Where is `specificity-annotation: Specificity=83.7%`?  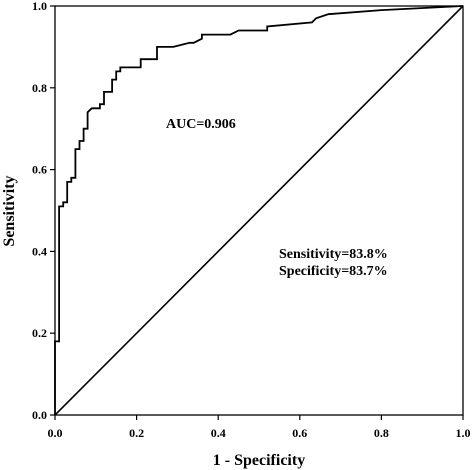
specificity-annotation: Specificity=83.7% is located at coordinates (333, 271).